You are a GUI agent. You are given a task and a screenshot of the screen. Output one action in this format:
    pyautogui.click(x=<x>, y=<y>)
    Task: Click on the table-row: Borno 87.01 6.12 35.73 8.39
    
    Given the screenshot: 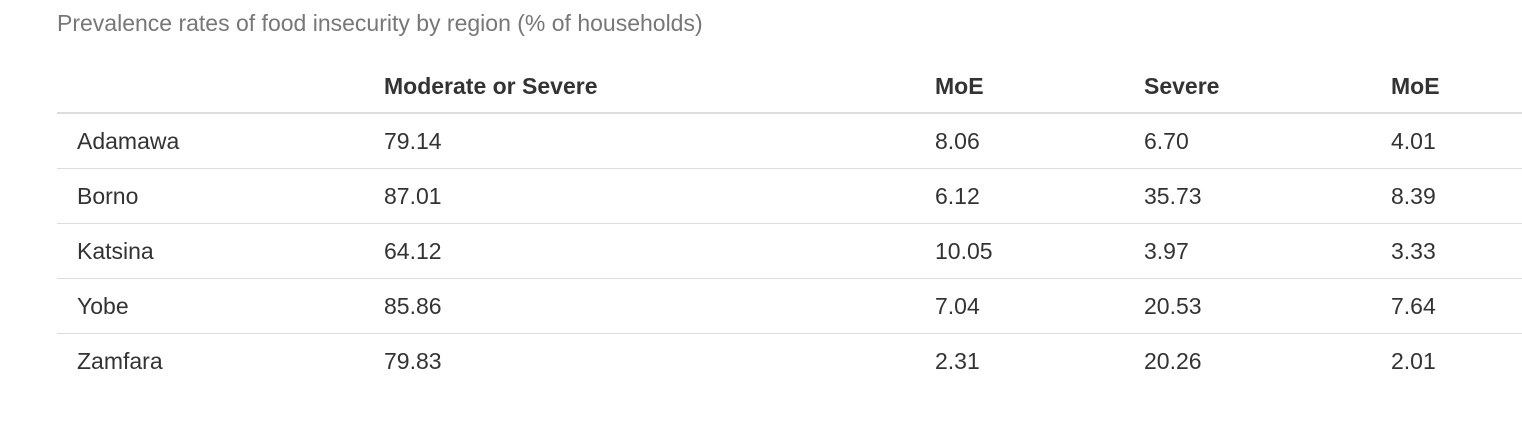 What is the action you would take?
    pyautogui.click(x=789, y=196)
    